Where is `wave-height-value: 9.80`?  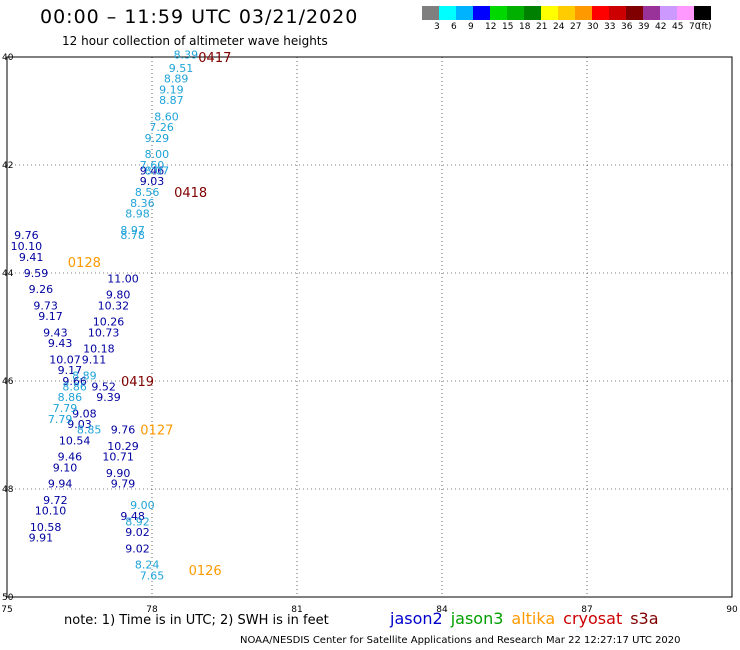
wave-height-value: 9.80 is located at coordinates (118, 295).